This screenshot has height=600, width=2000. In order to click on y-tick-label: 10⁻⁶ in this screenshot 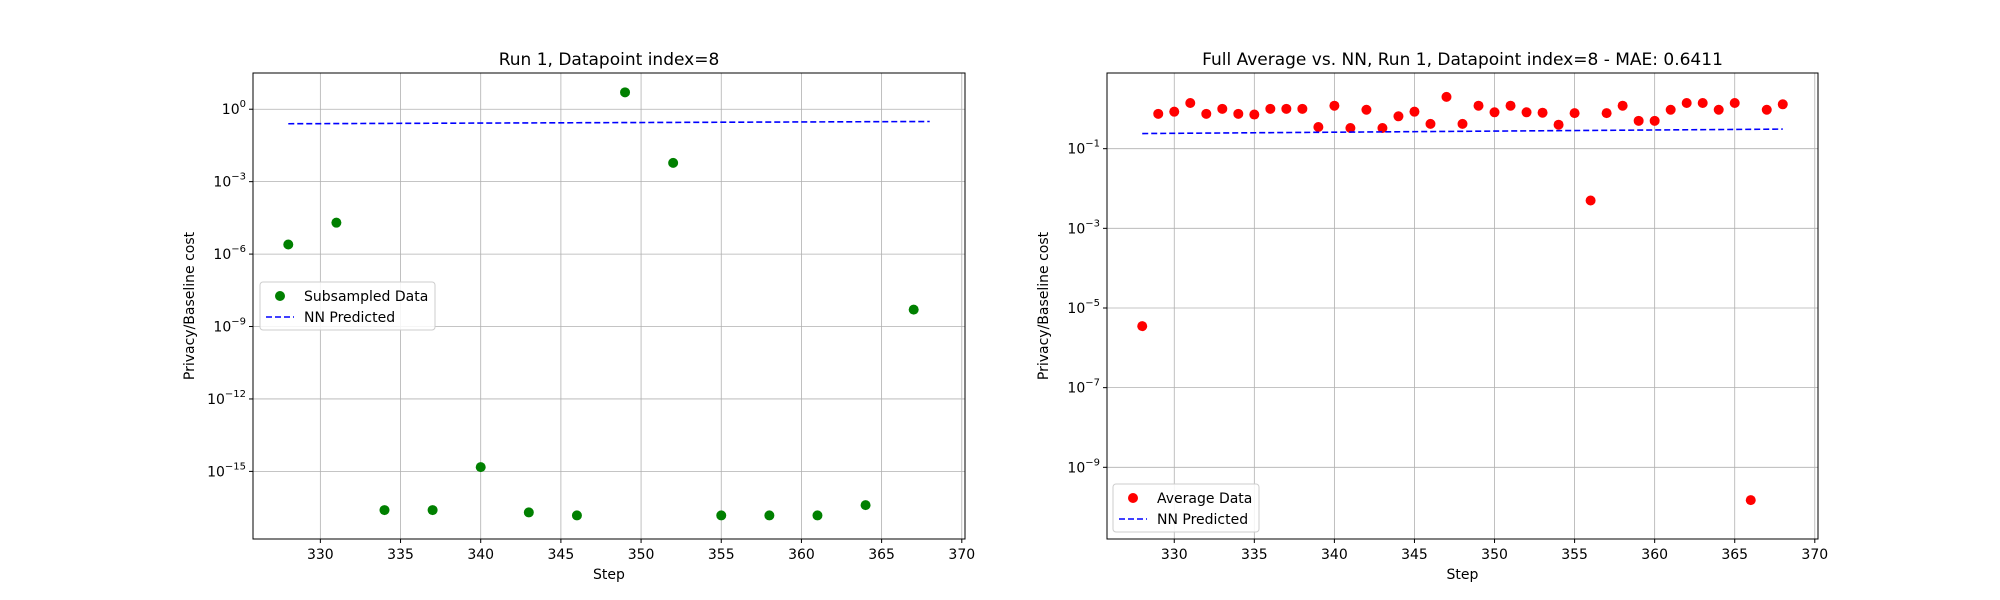, I will do `click(229, 253)`.